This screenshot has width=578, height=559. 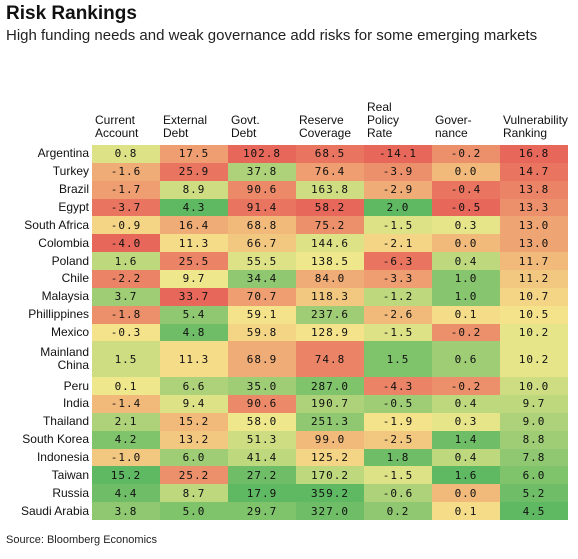 What do you see at coordinates (398, 439) in the screenshot?
I see `table-cell: -2.5` at bounding box center [398, 439].